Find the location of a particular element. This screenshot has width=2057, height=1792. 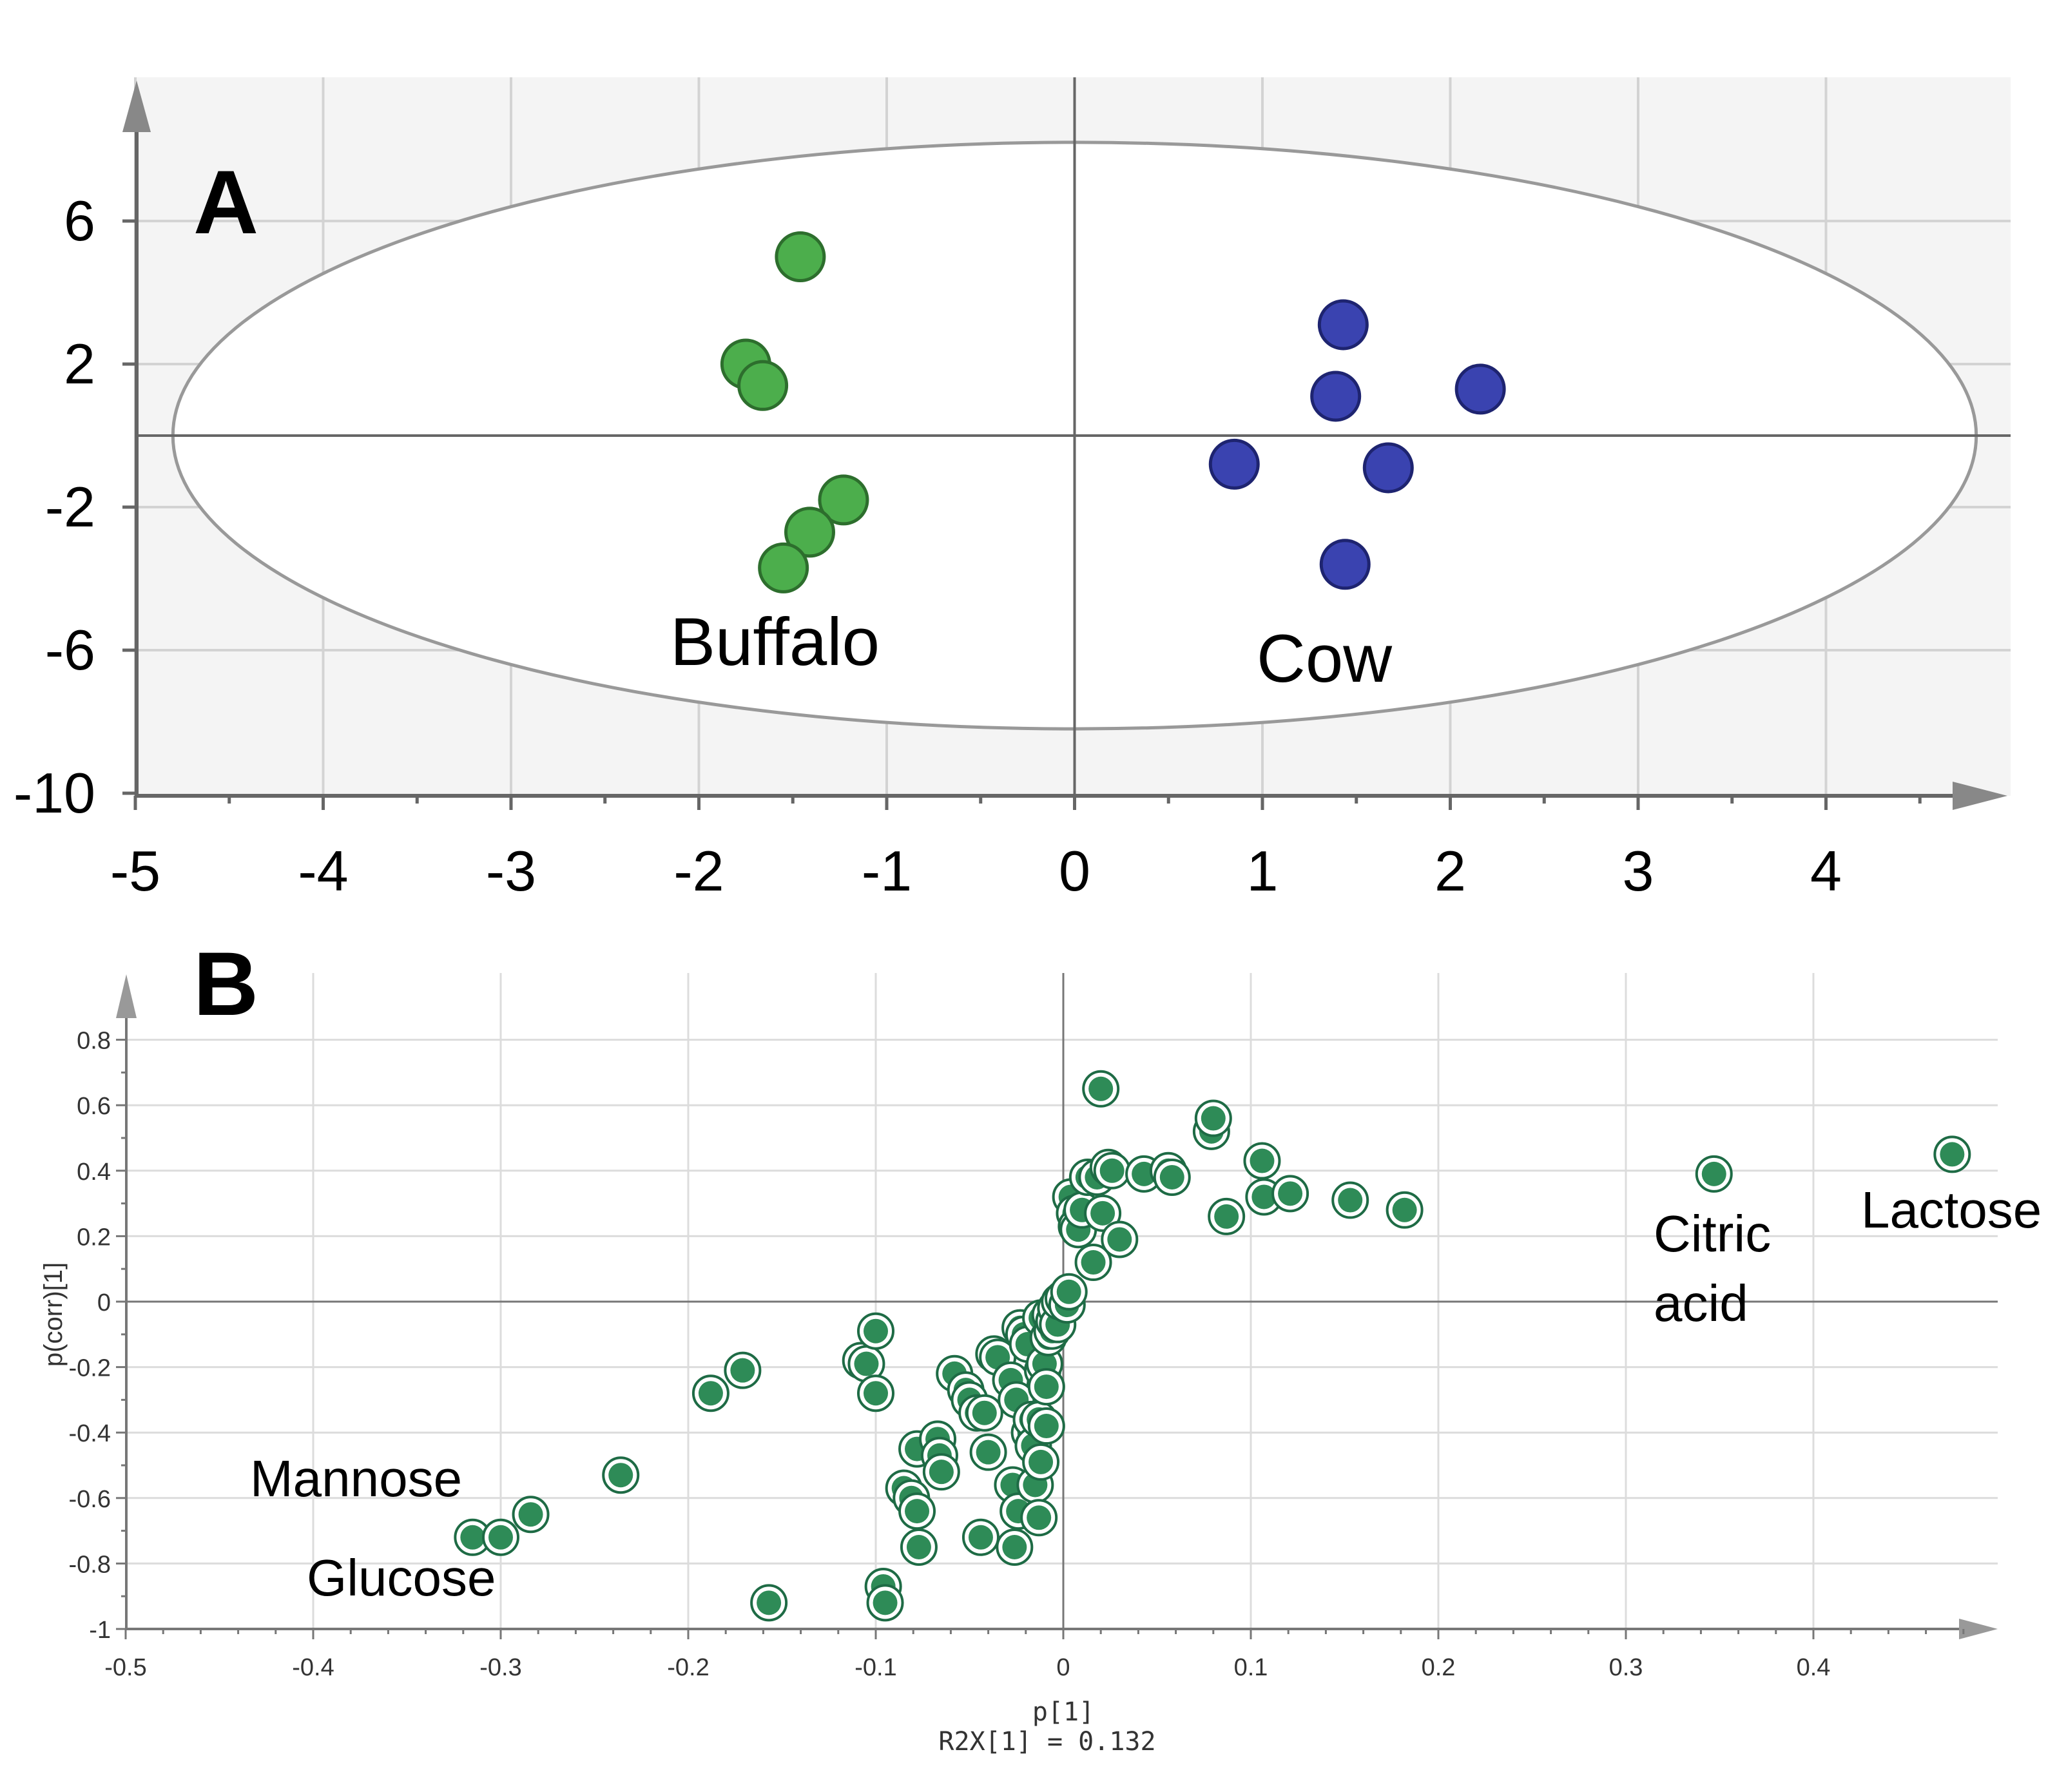

y-tick-label-a: -6 is located at coordinates (70, 650).